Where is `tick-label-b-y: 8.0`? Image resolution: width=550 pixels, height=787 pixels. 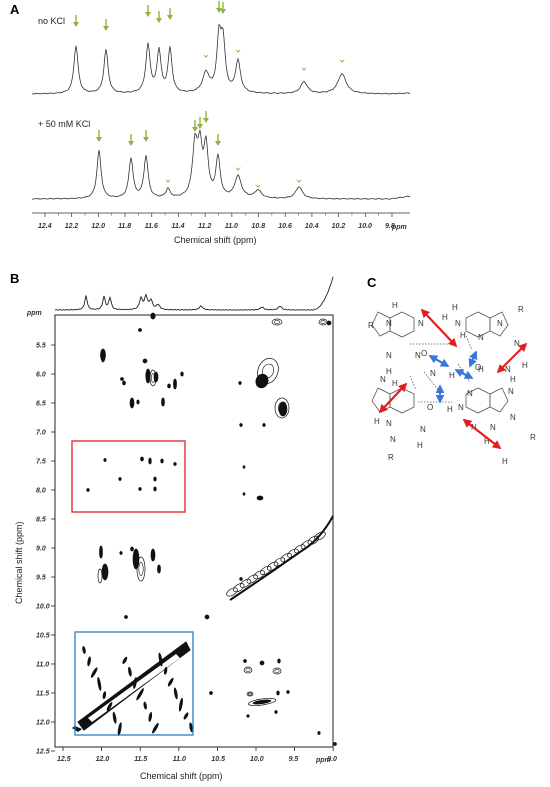 tick-label-b-y: 8.0 is located at coordinates (41, 491).